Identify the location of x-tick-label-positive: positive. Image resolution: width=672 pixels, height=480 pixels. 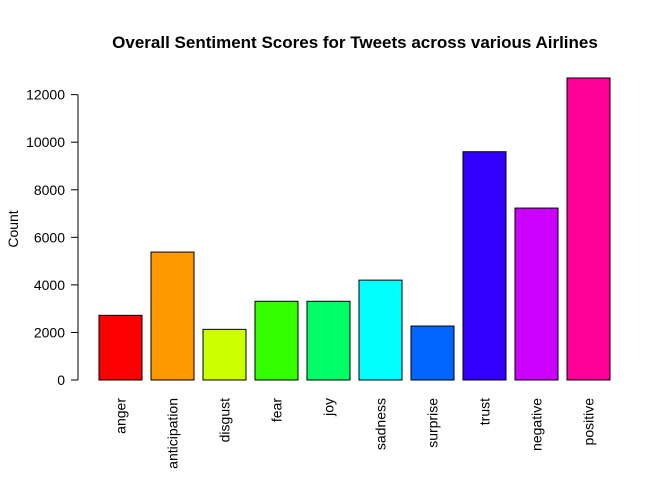
(589, 422).